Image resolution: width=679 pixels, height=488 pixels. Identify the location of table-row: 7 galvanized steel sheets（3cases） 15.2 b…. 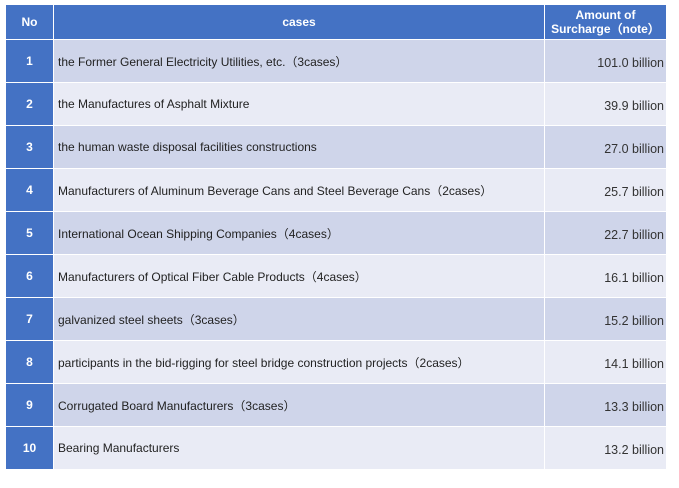
(336, 319).